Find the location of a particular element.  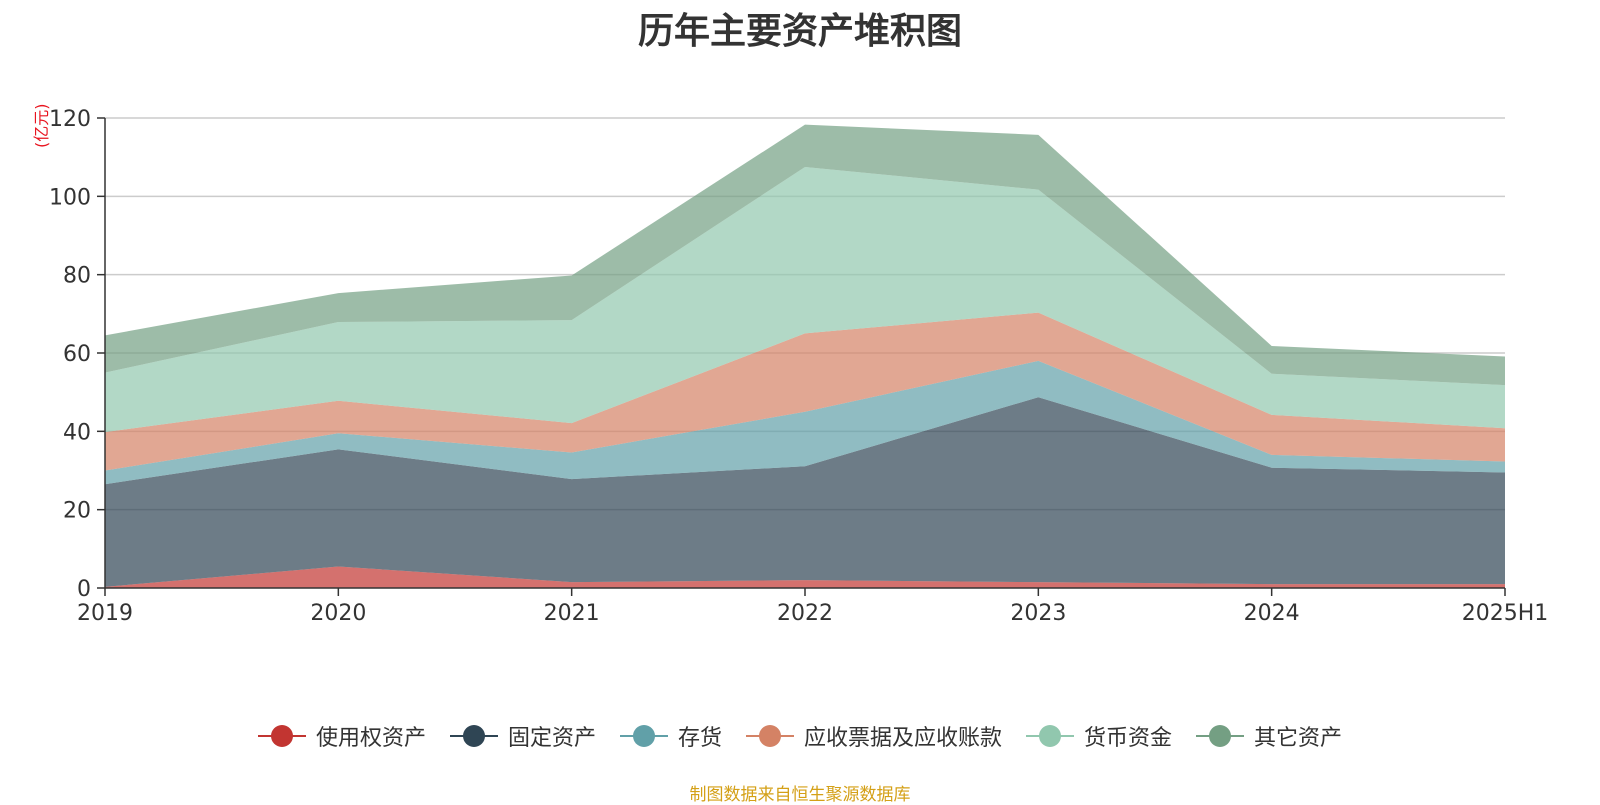

legend-item: 固定资产 is located at coordinates (522, 736).